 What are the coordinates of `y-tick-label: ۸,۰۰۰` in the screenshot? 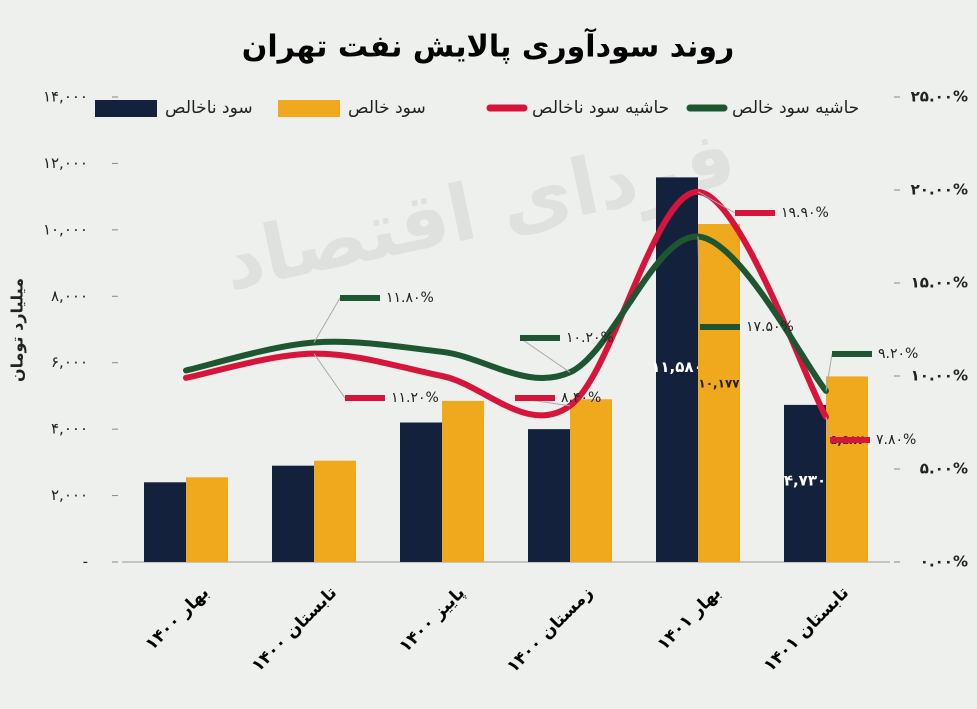 It's located at (69, 296).